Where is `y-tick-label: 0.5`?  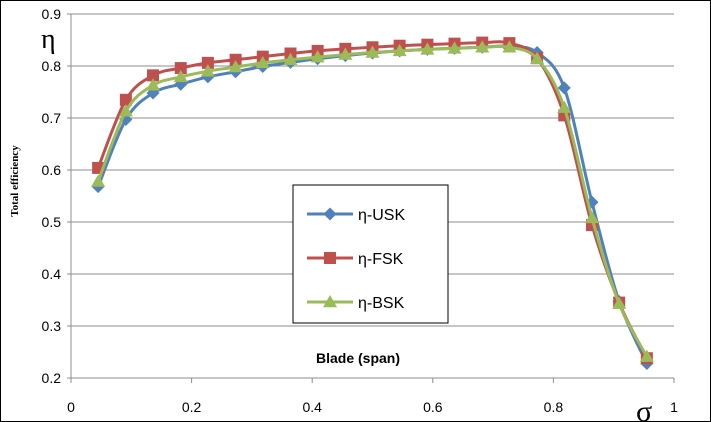
y-tick-label: 0.5 is located at coordinates (52, 222).